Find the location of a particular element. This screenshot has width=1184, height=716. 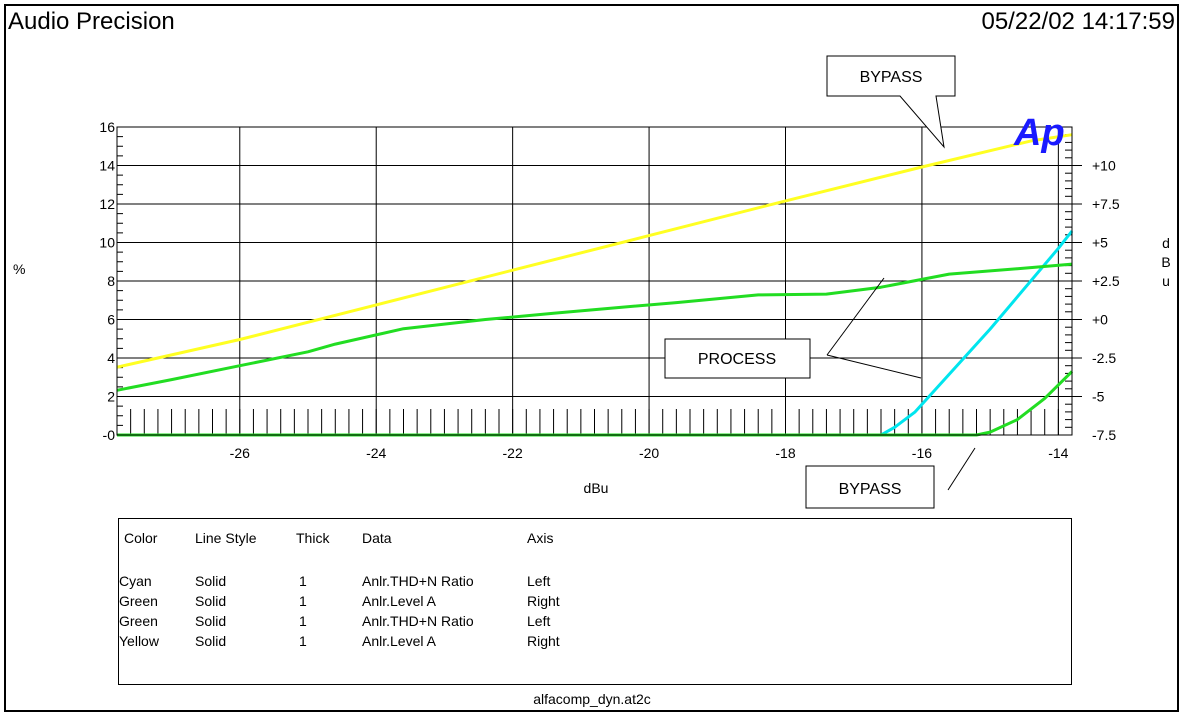

right-y-tick-label: +10 is located at coordinates (1104, 166).